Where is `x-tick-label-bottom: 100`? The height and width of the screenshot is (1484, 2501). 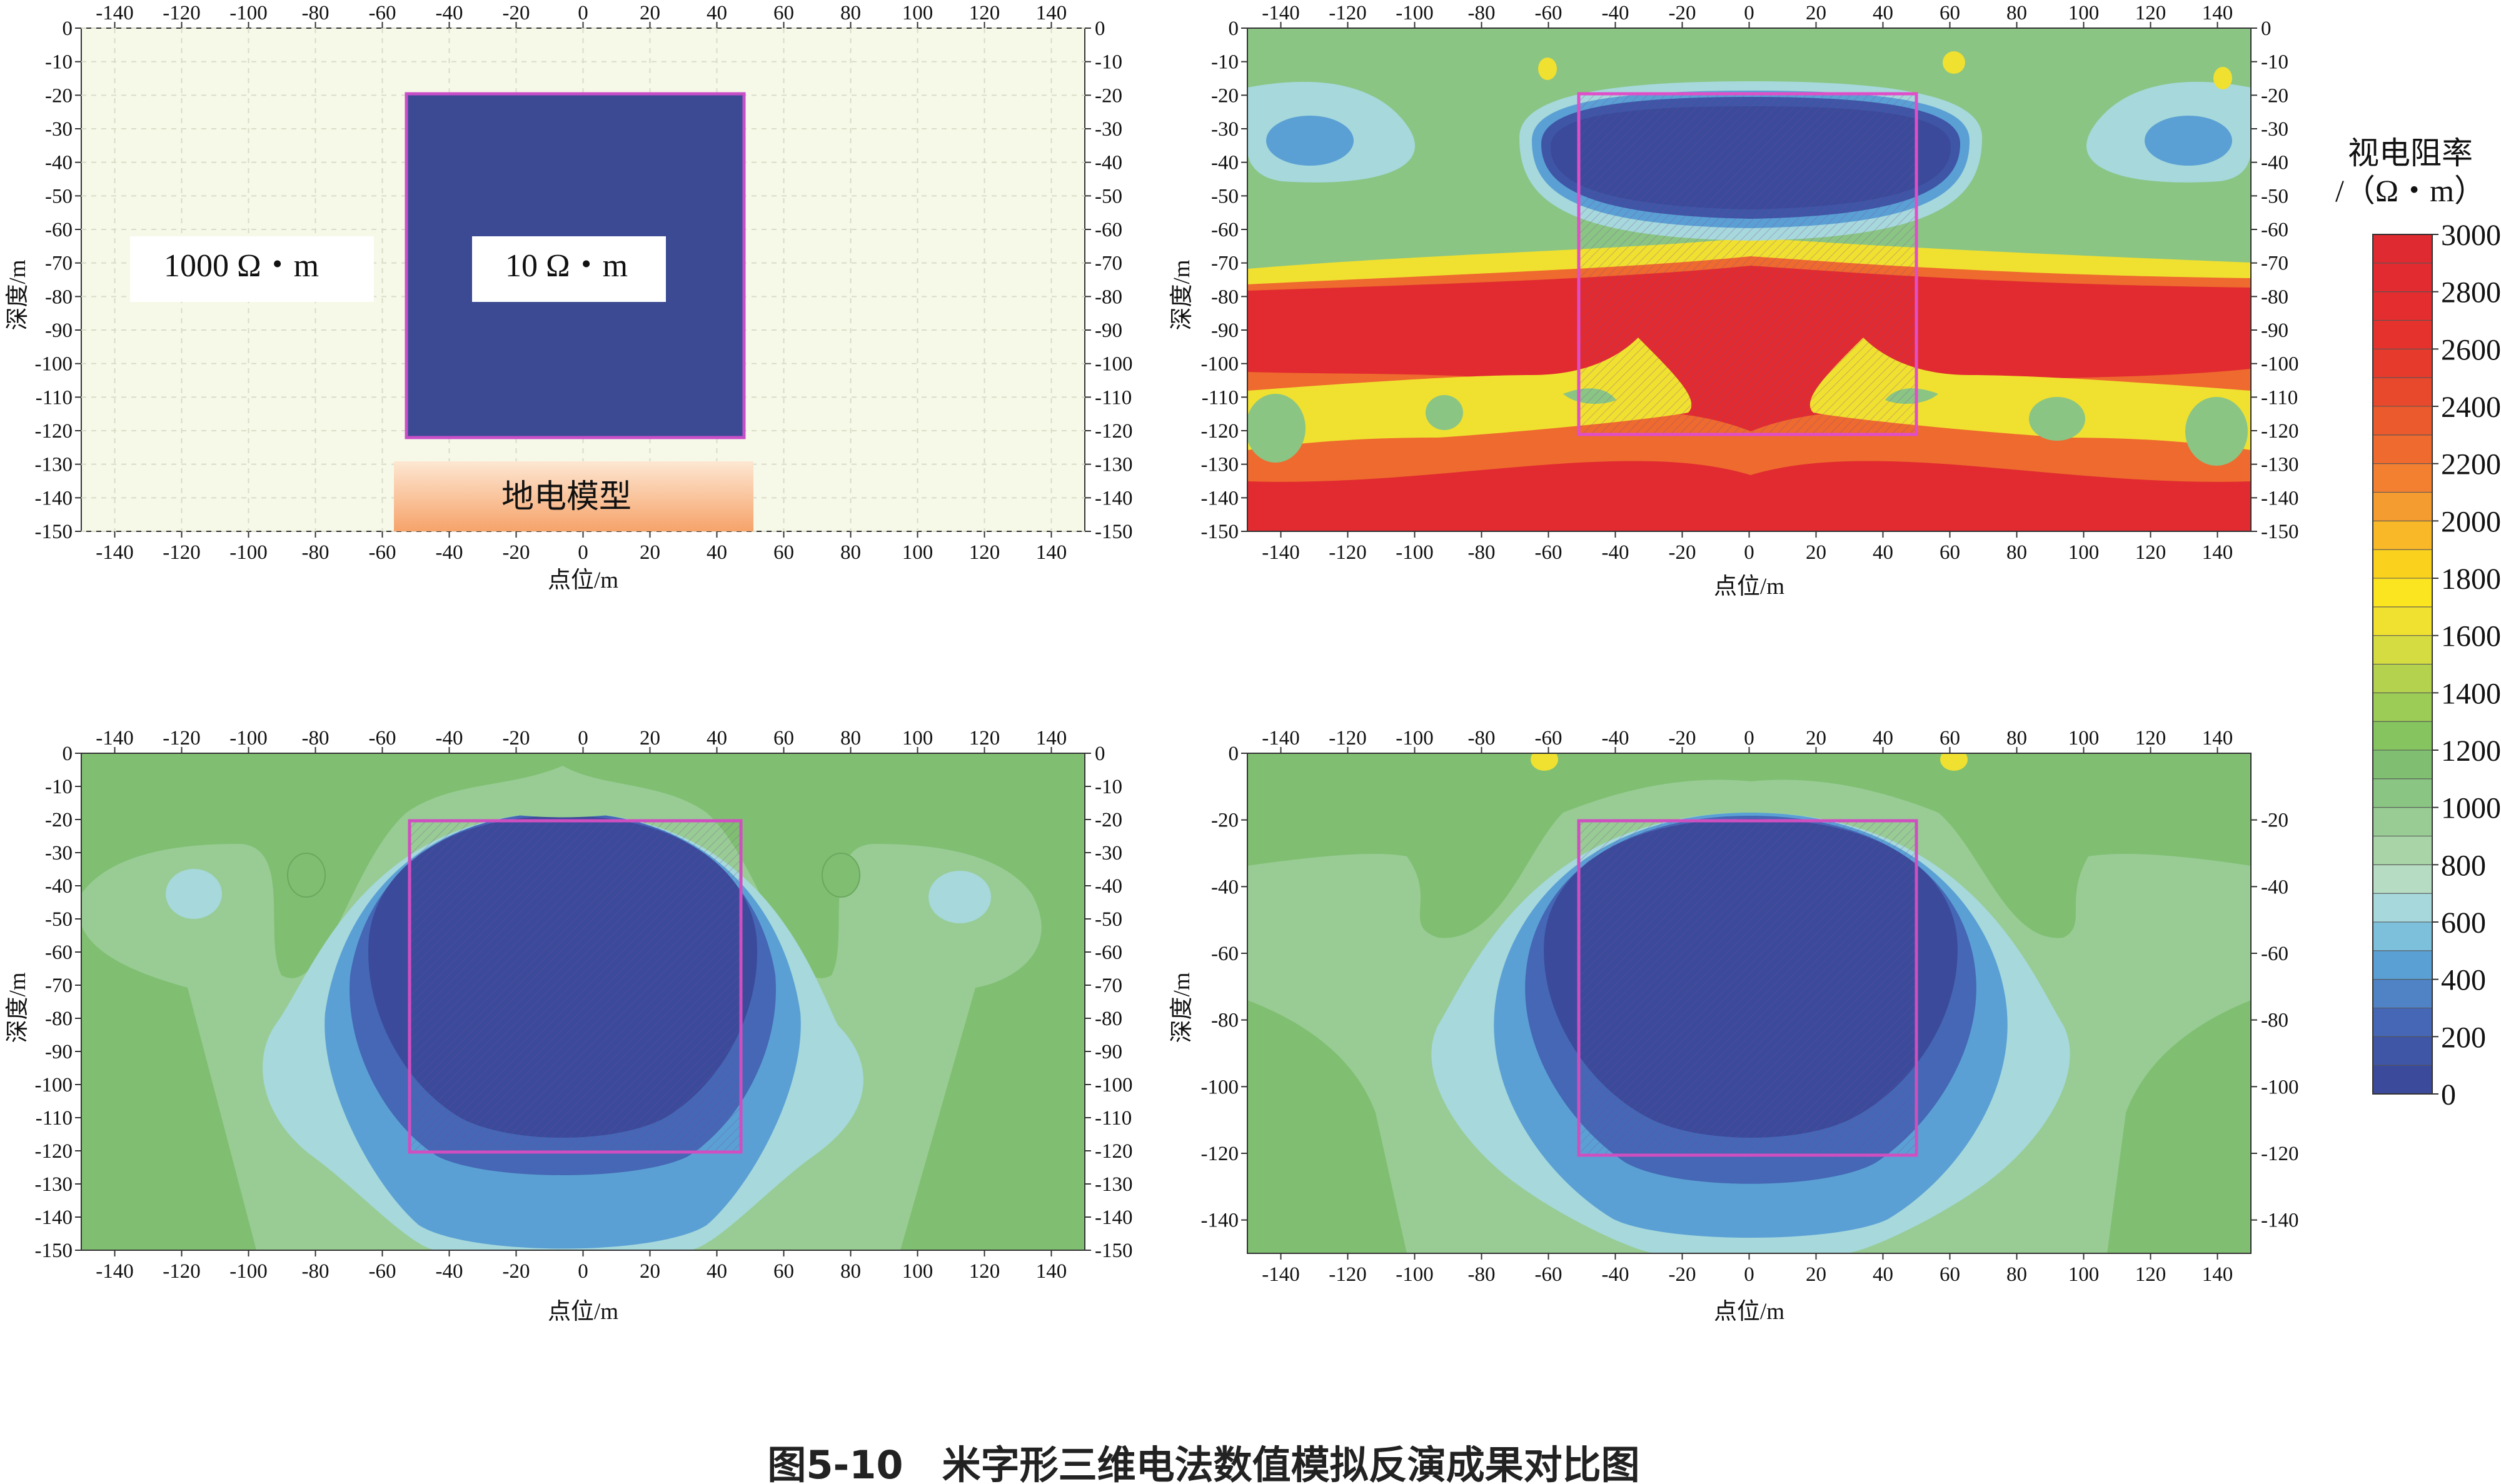
x-tick-label-bottom: 100 is located at coordinates (2084, 1274).